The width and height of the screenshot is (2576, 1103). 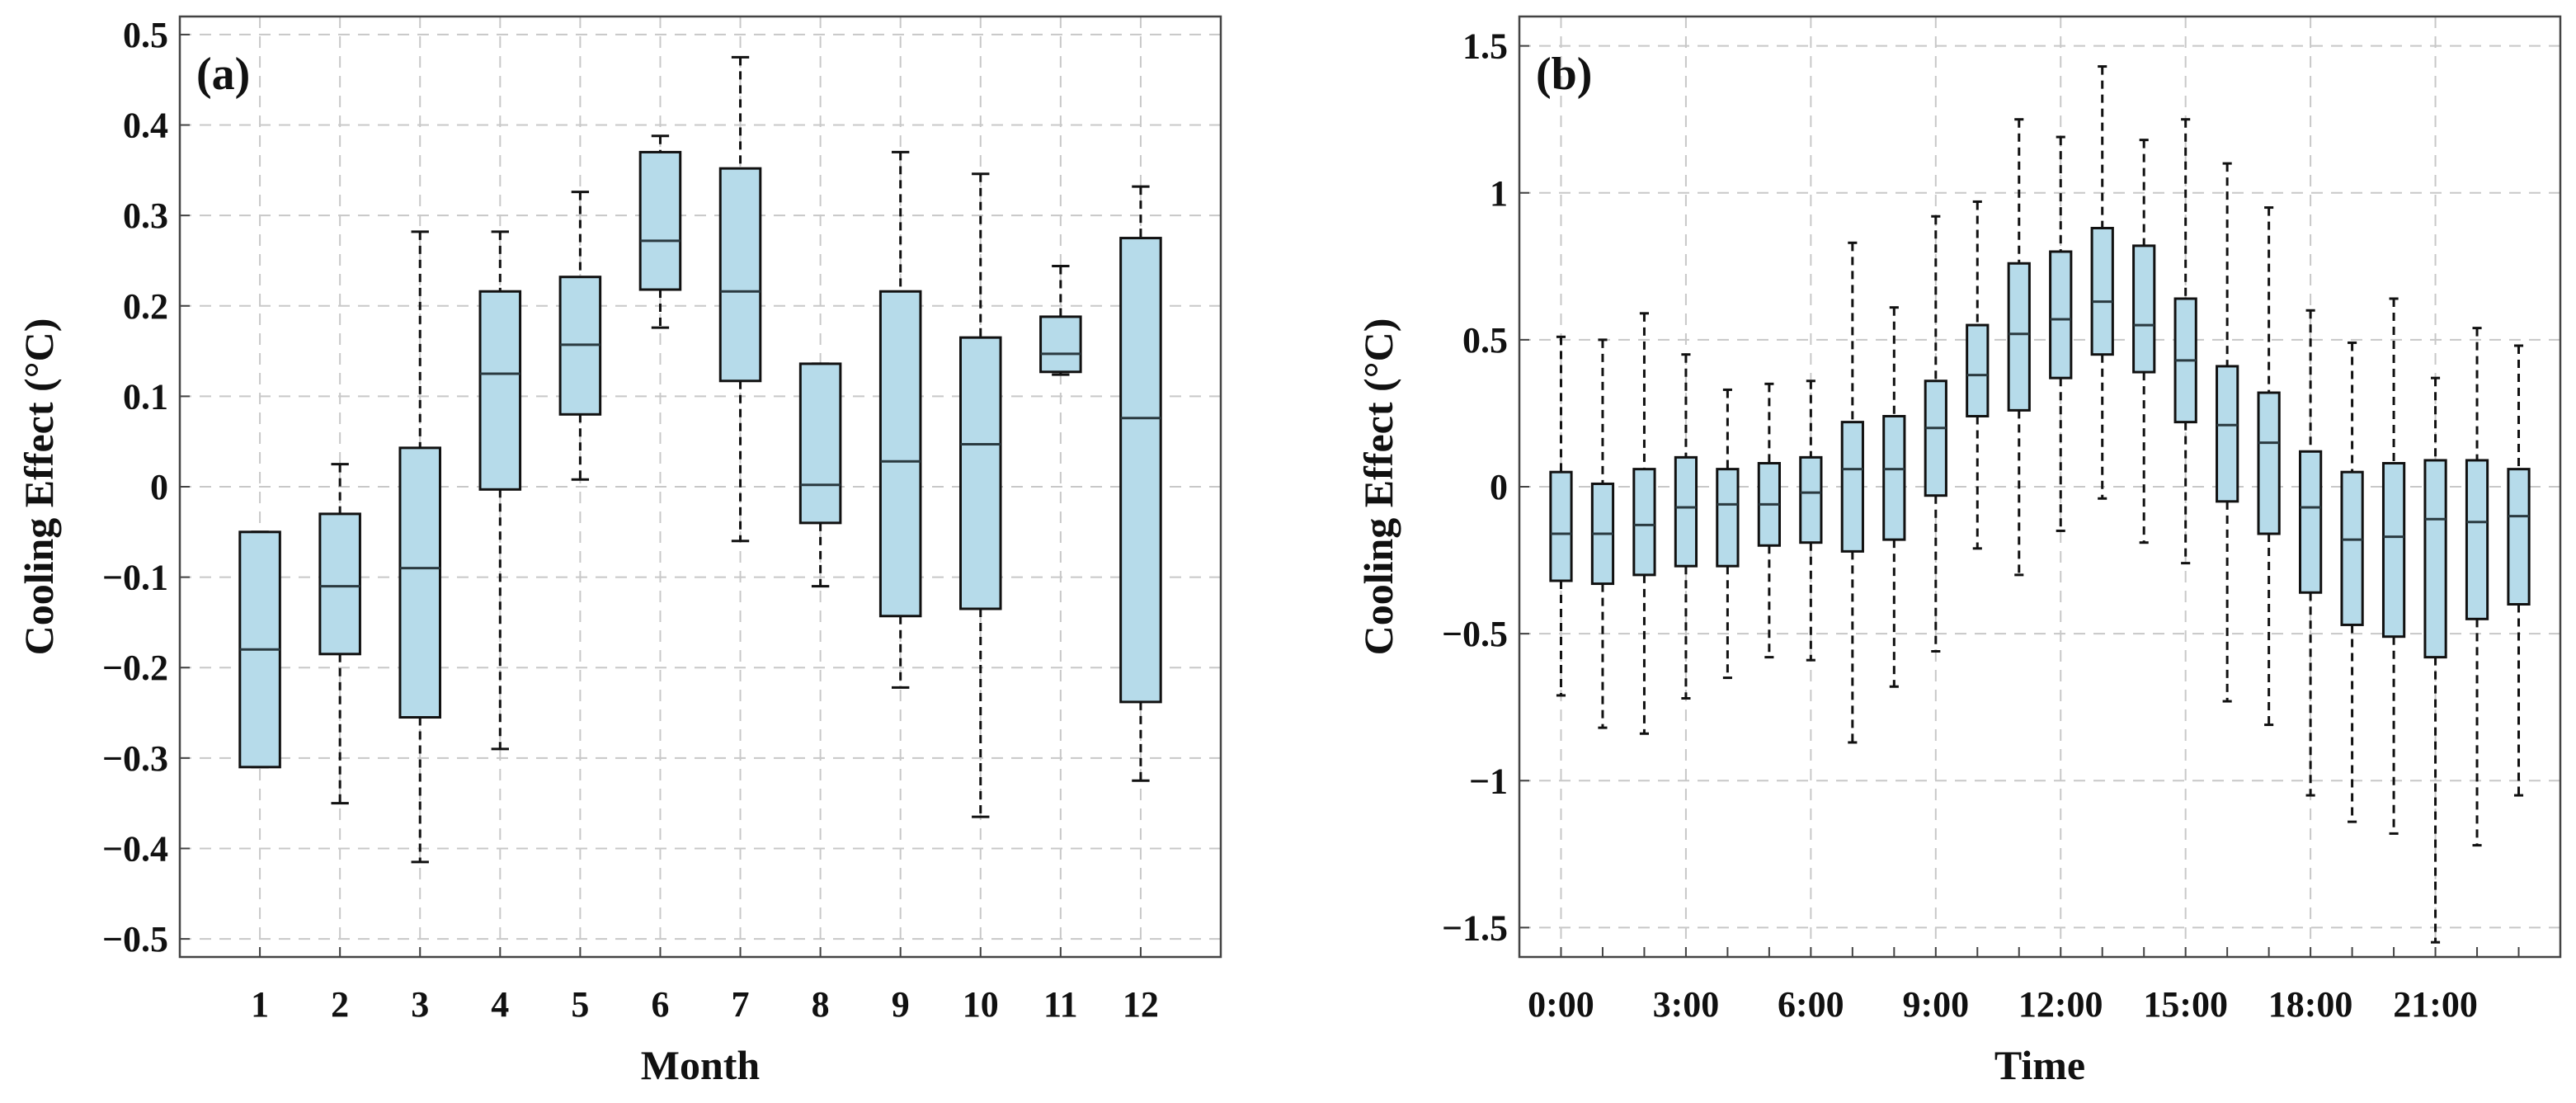 I want to click on box-20:00, so click(x=2394, y=566).